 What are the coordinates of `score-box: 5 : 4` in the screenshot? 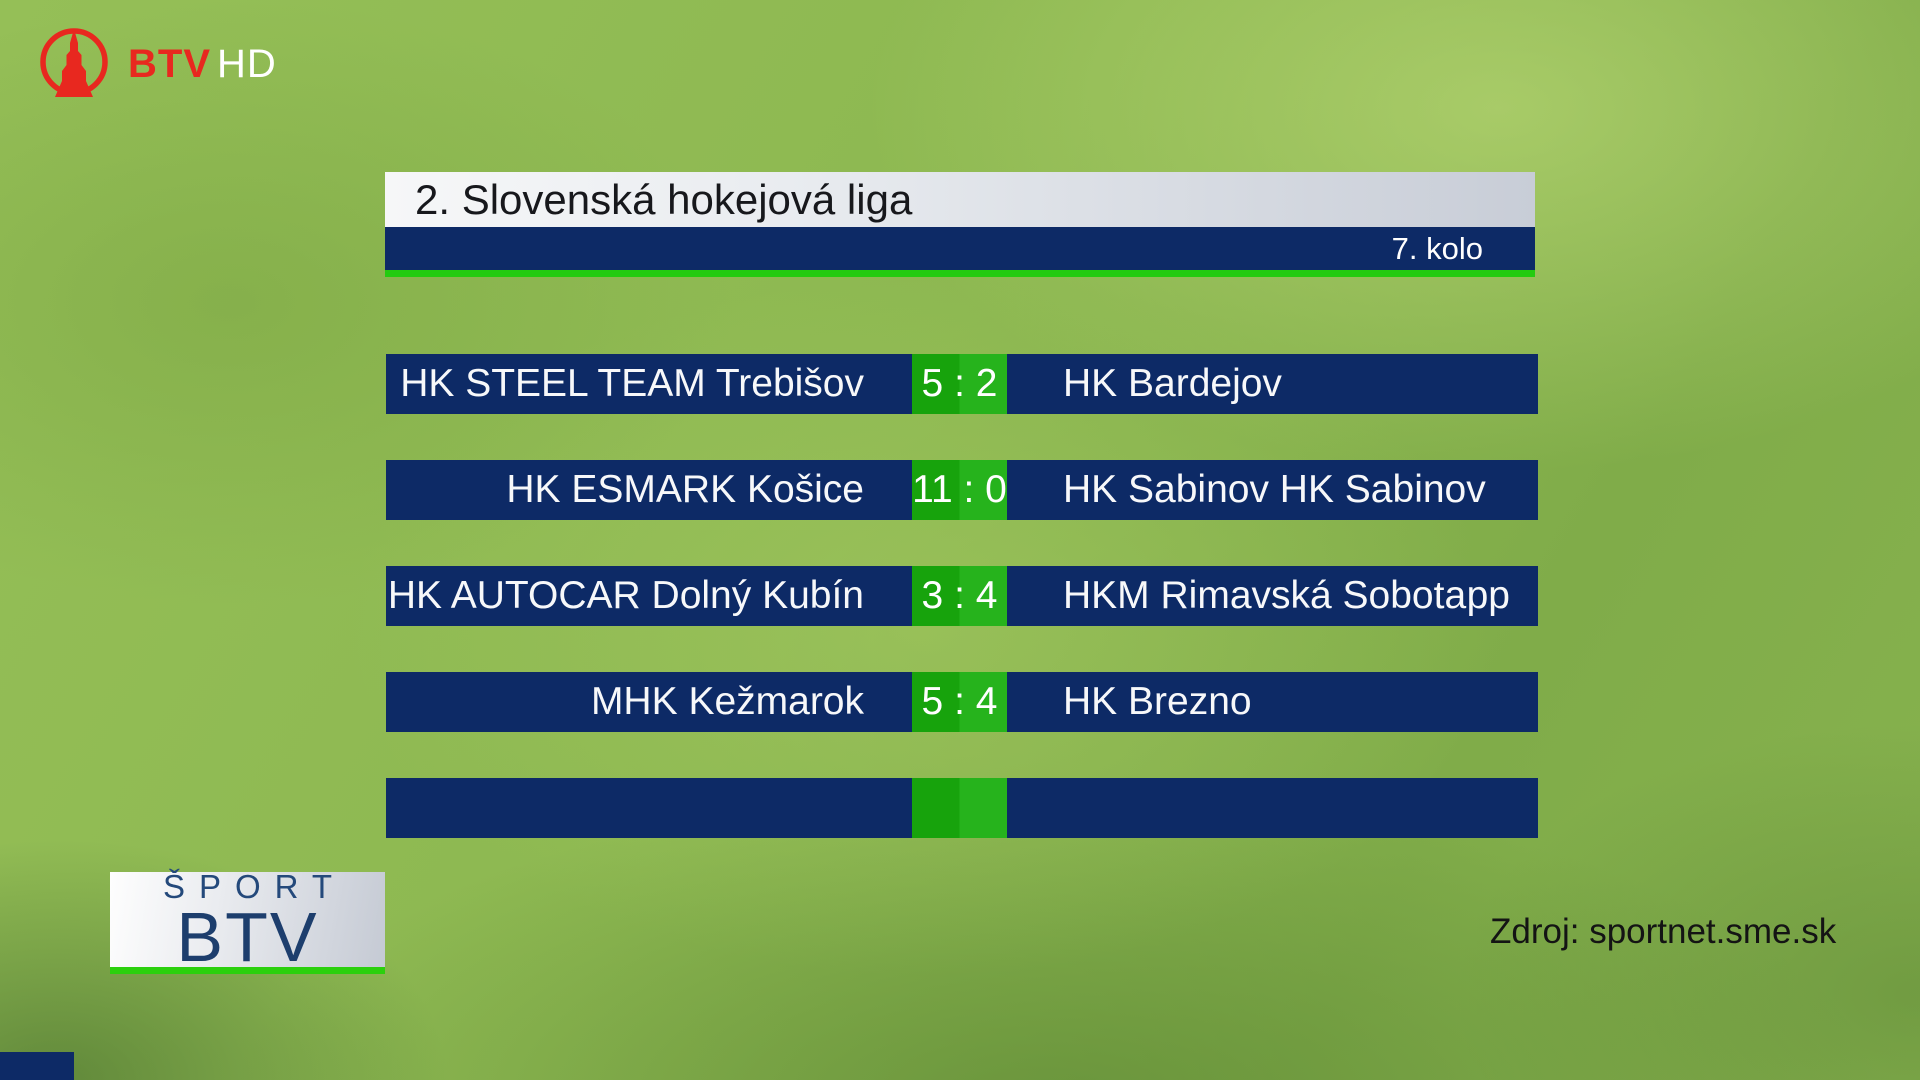 It's located at (959, 702).